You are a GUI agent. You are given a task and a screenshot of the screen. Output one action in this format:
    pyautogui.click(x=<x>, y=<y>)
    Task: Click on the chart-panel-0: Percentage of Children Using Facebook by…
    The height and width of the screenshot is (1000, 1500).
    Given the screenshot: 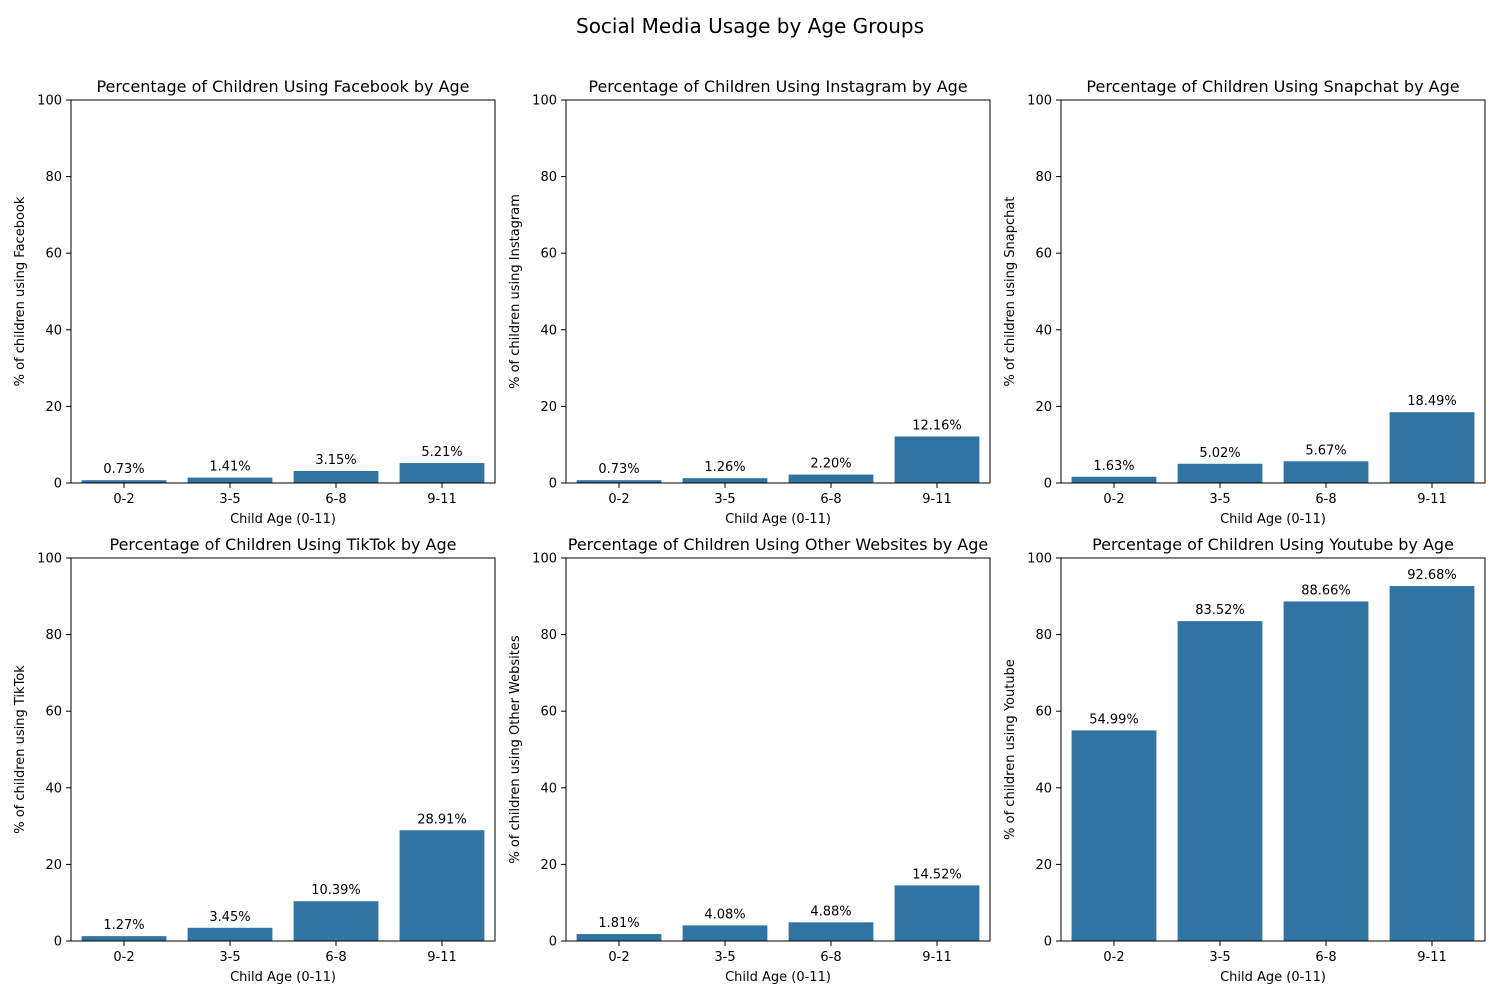 What is the action you would take?
    pyautogui.click(x=254, y=302)
    